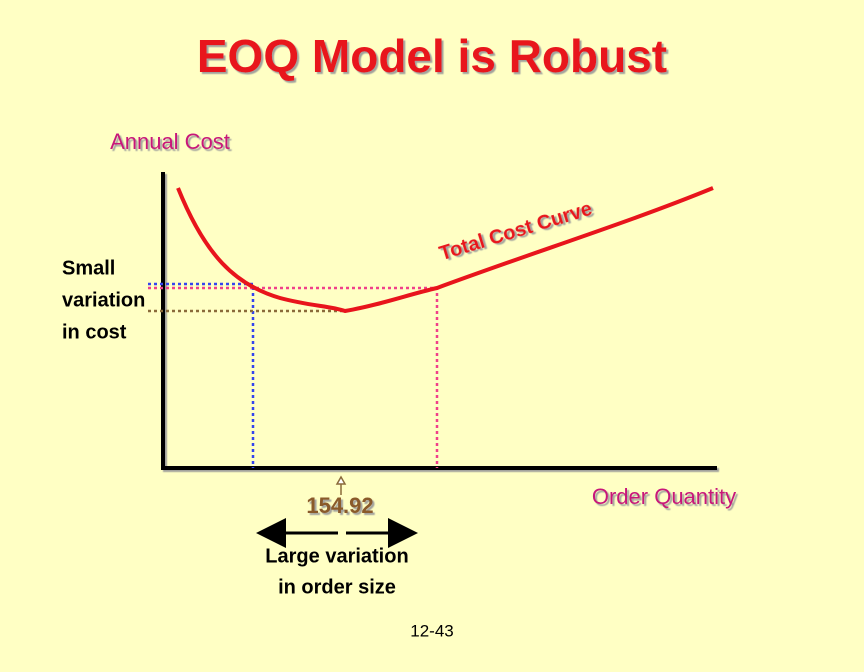 The image size is (864, 672). I want to click on quantity-note: Large variation, so click(336, 556).